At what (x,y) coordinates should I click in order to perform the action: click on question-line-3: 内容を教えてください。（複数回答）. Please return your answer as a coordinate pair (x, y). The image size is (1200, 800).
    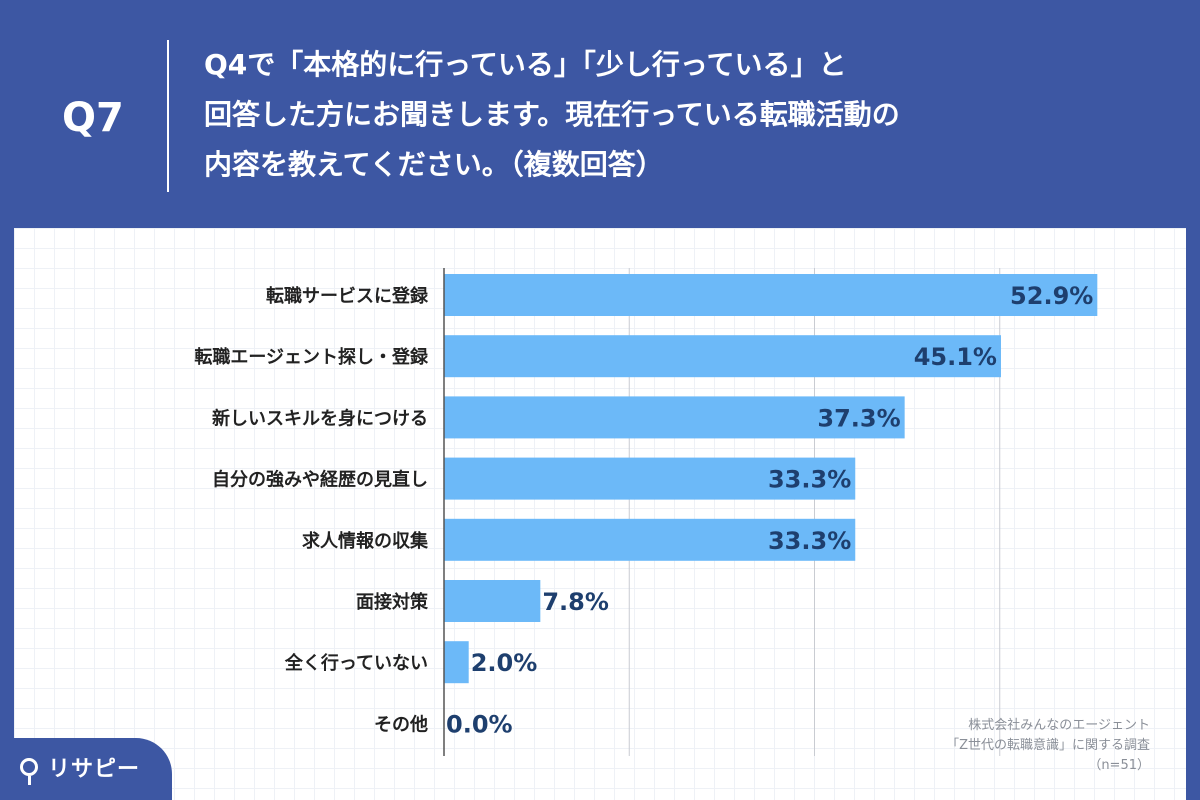
    Looking at the image, I should click on (434, 164).